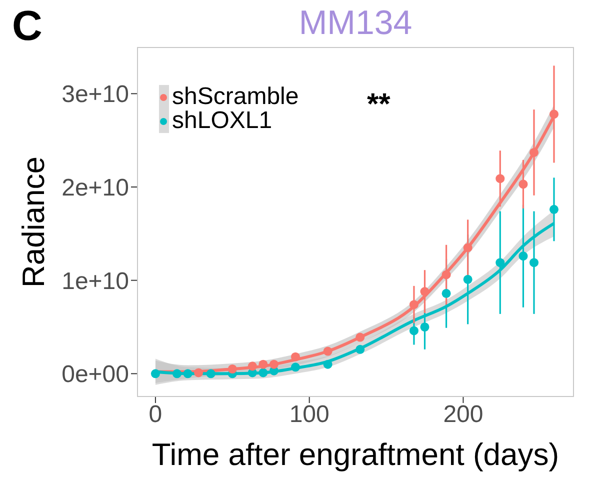 The width and height of the screenshot is (589, 483). Describe the element at coordinates (356, 23) in the screenshot. I see `chart-title: MM134` at that location.